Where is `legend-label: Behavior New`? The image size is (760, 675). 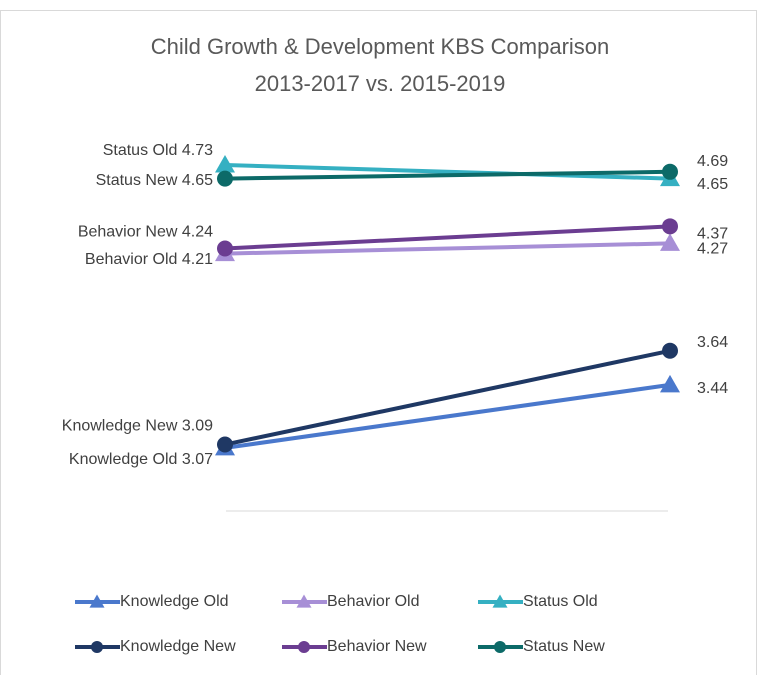 legend-label: Behavior New is located at coordinates (377, 646).